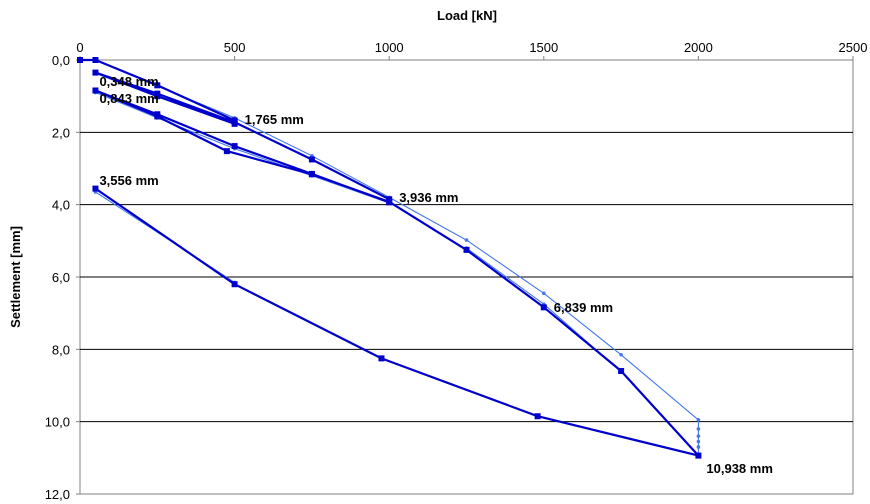 The height and width of the screenshot is (504, 870). What do you see at coordinates (61, 60) in the screenshot?
I see `y-tick-label-0: 0,0` at bounding box center [61, 60].